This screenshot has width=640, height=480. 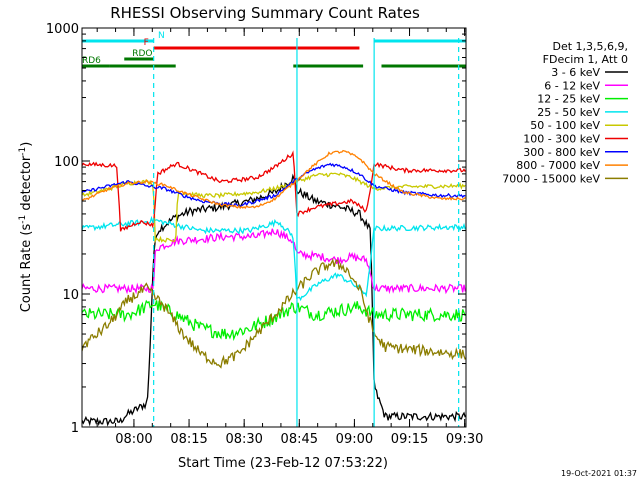 I want to click on x-tick-label: 08:45, so click(x=299, y=439).